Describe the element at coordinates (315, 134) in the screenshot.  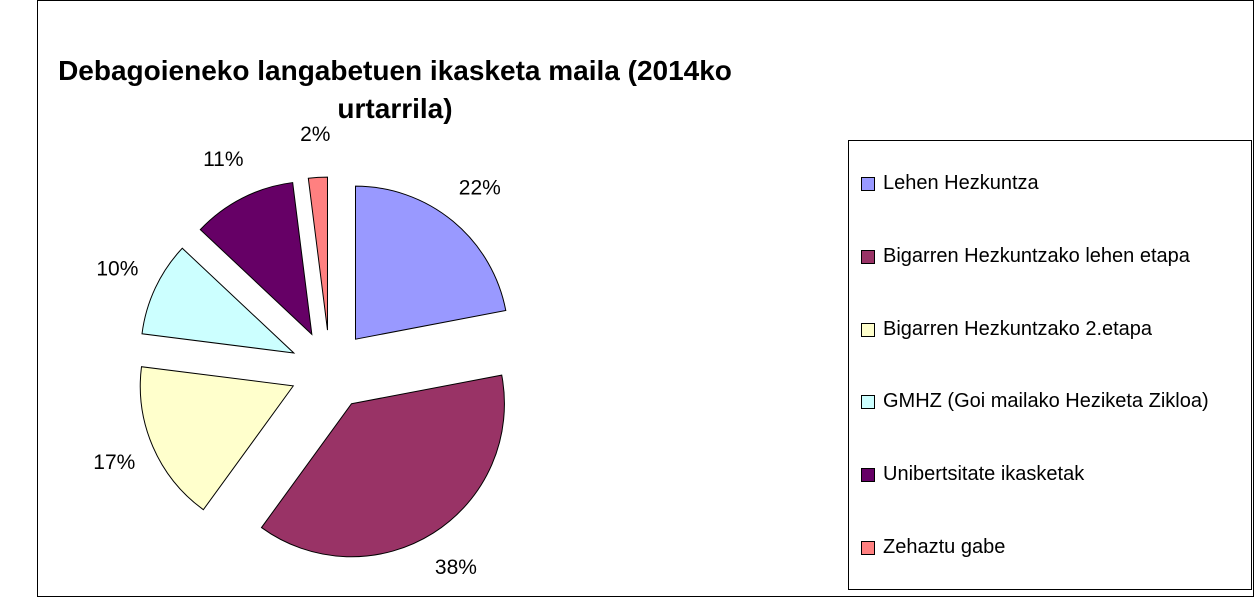
I see `data-label: 2%` at that location.